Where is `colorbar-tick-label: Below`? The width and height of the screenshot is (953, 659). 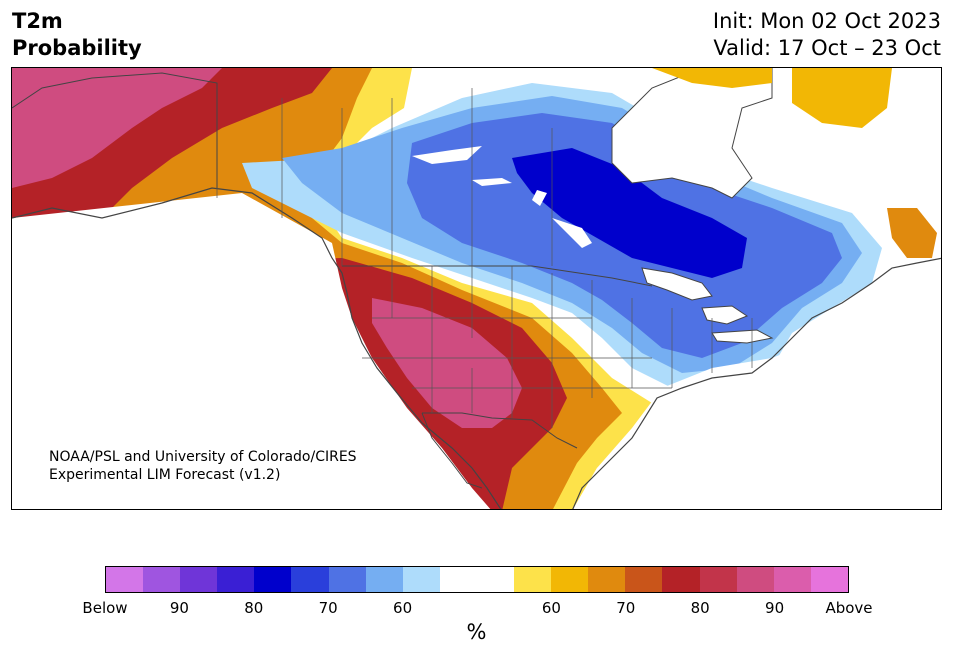
colorbar-tick-label: Below is located at coordinates (105, 608).